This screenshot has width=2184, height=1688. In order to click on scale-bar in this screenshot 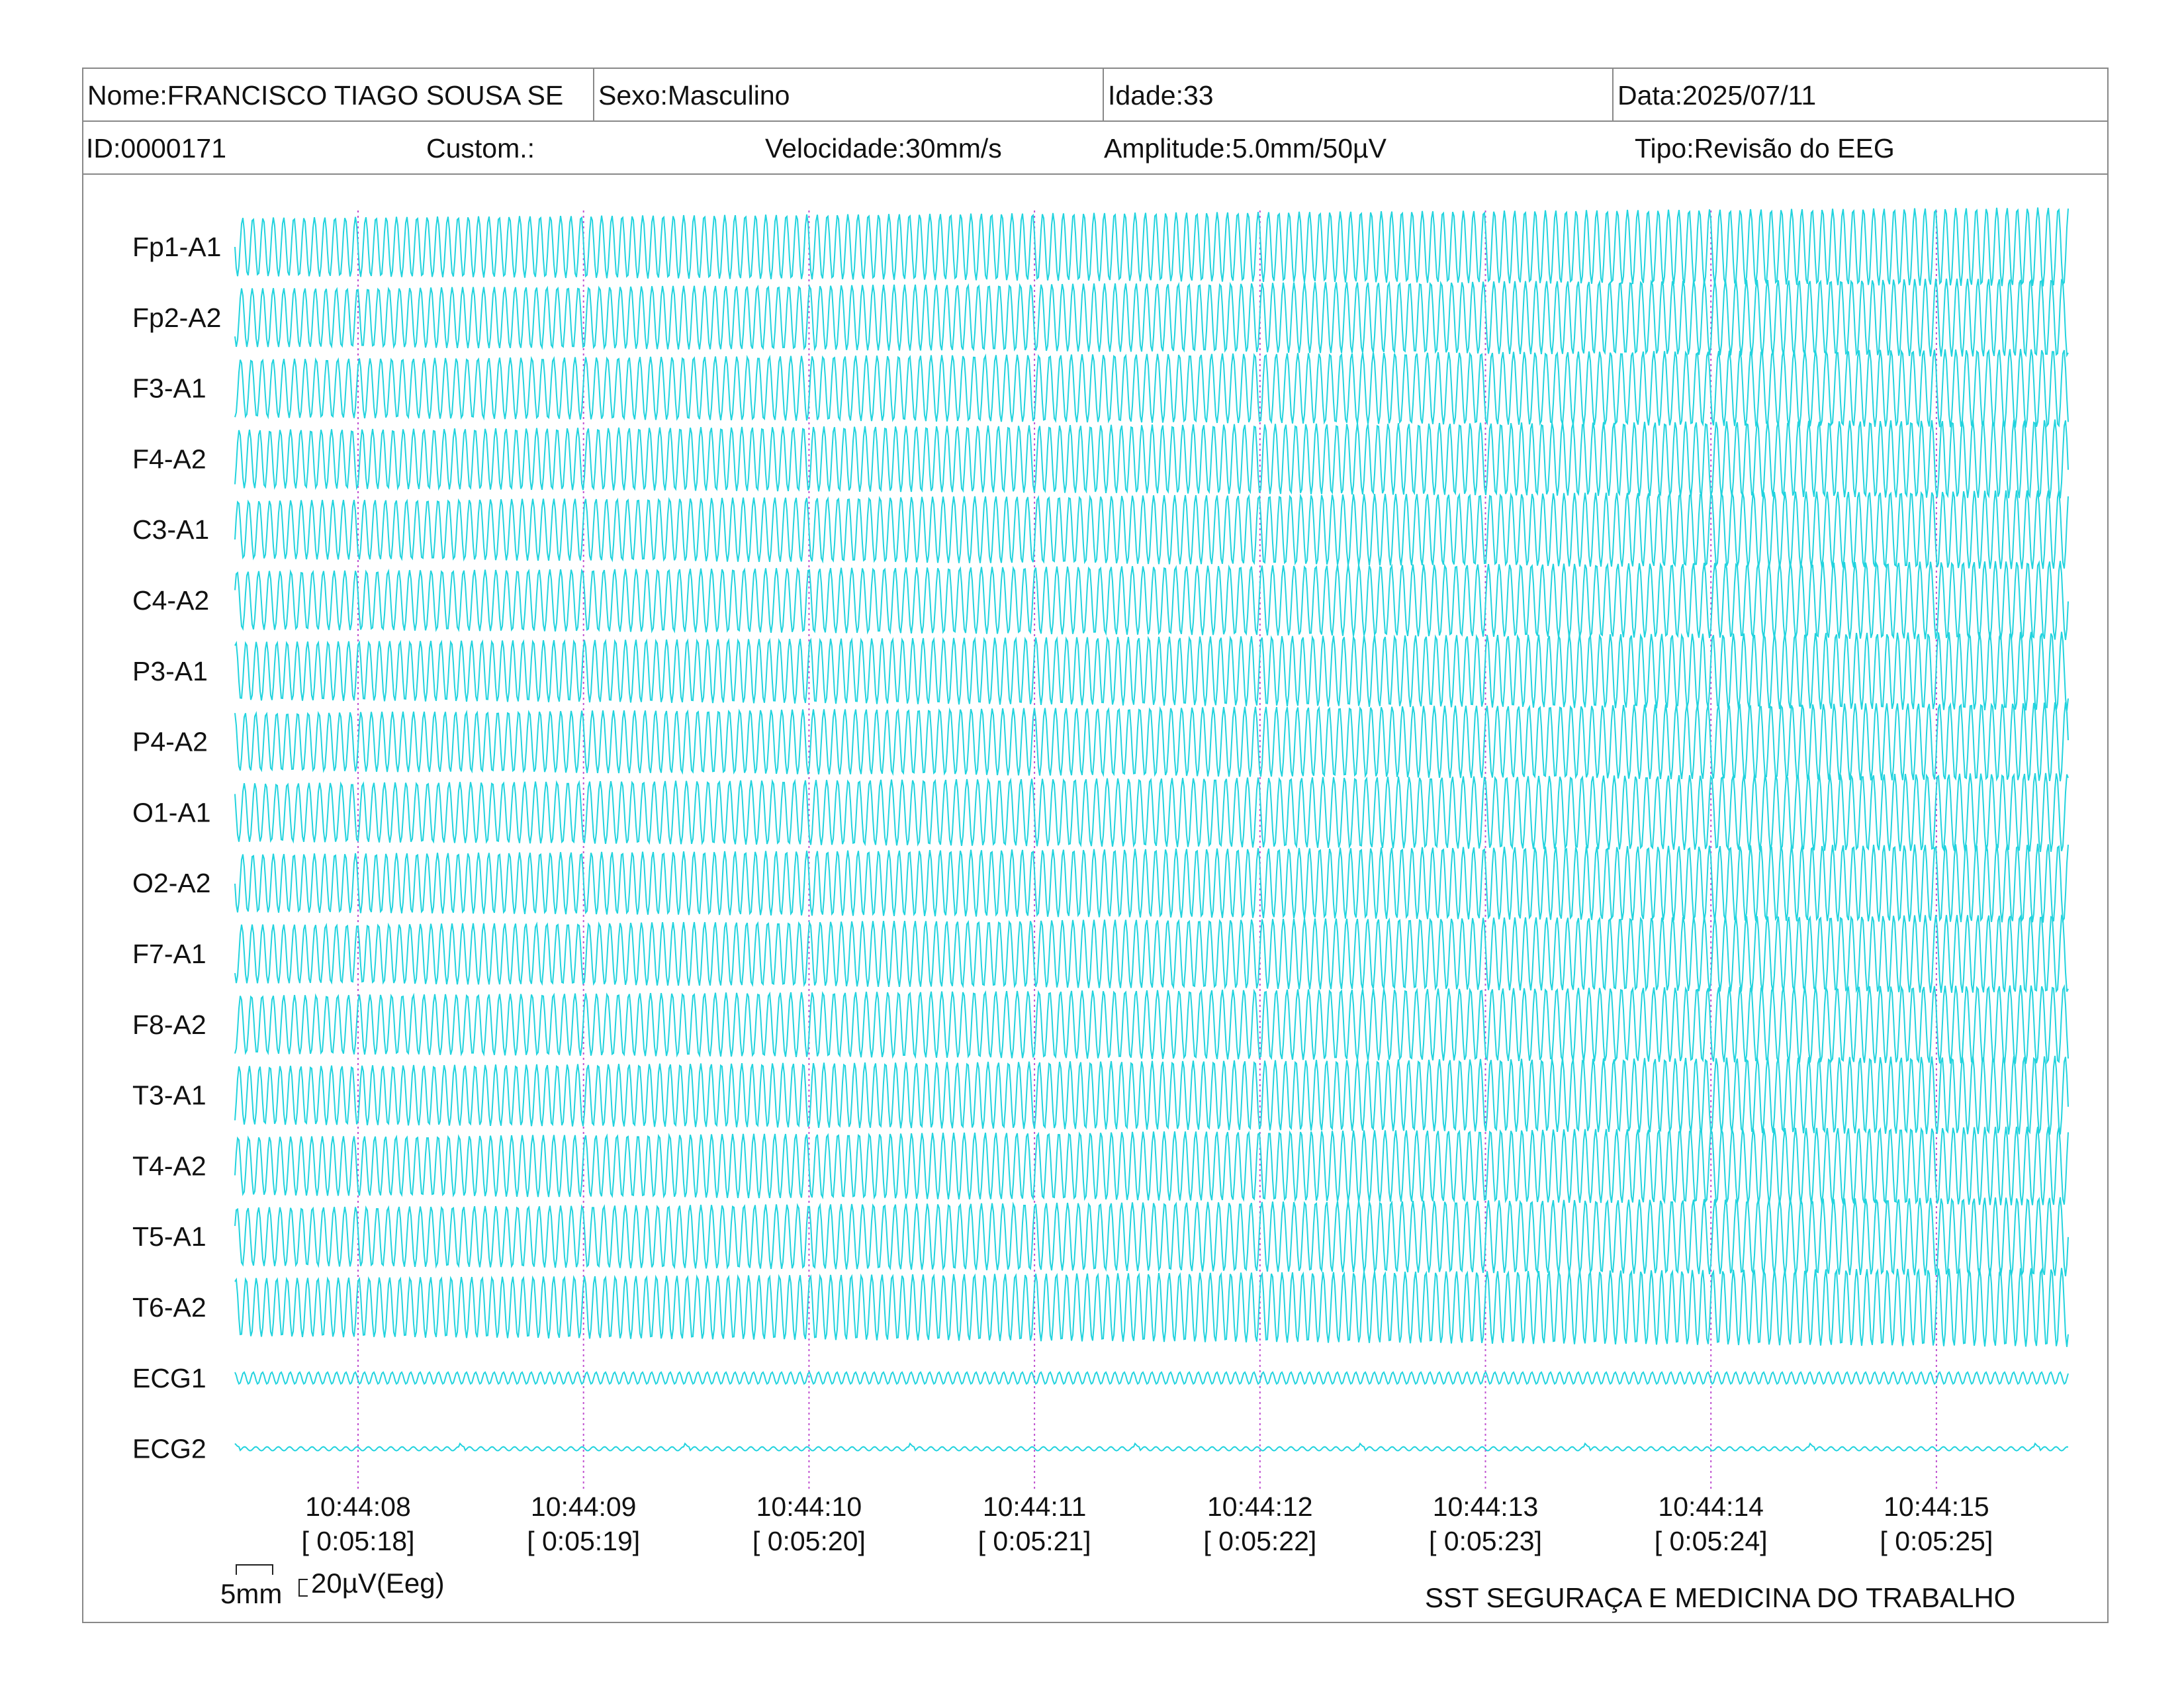, I will do `click(272, 1580)`.